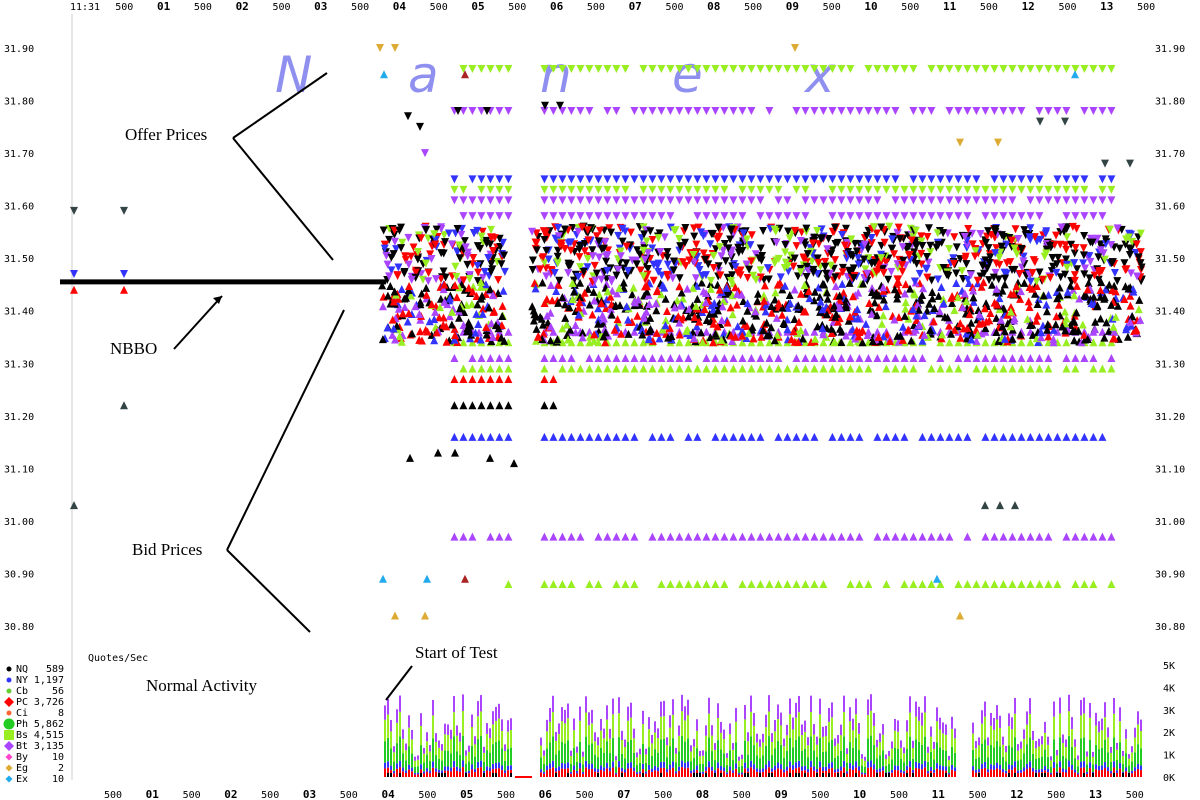 The width and height of the screenshot is (1200, 800). Describe the element at coordinates (9, 680) in the screenshot. I see `legend-marker` at that location.